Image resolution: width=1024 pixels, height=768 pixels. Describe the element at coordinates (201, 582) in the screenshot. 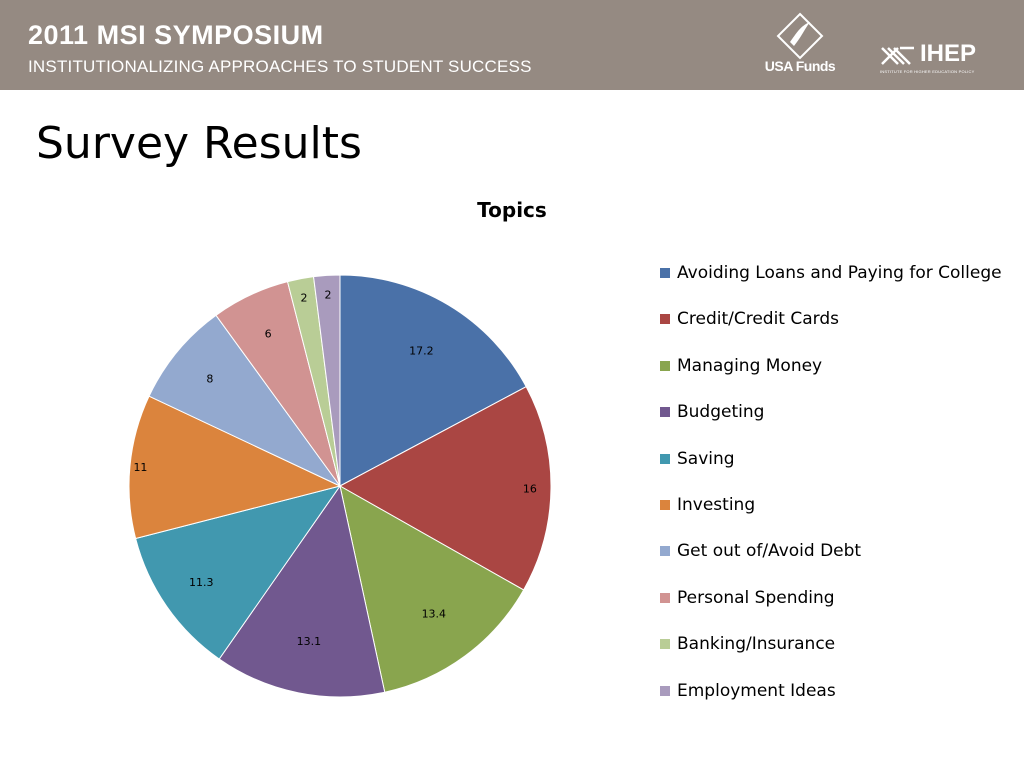

I see `pie-data-label-5: 11.3` at that location.